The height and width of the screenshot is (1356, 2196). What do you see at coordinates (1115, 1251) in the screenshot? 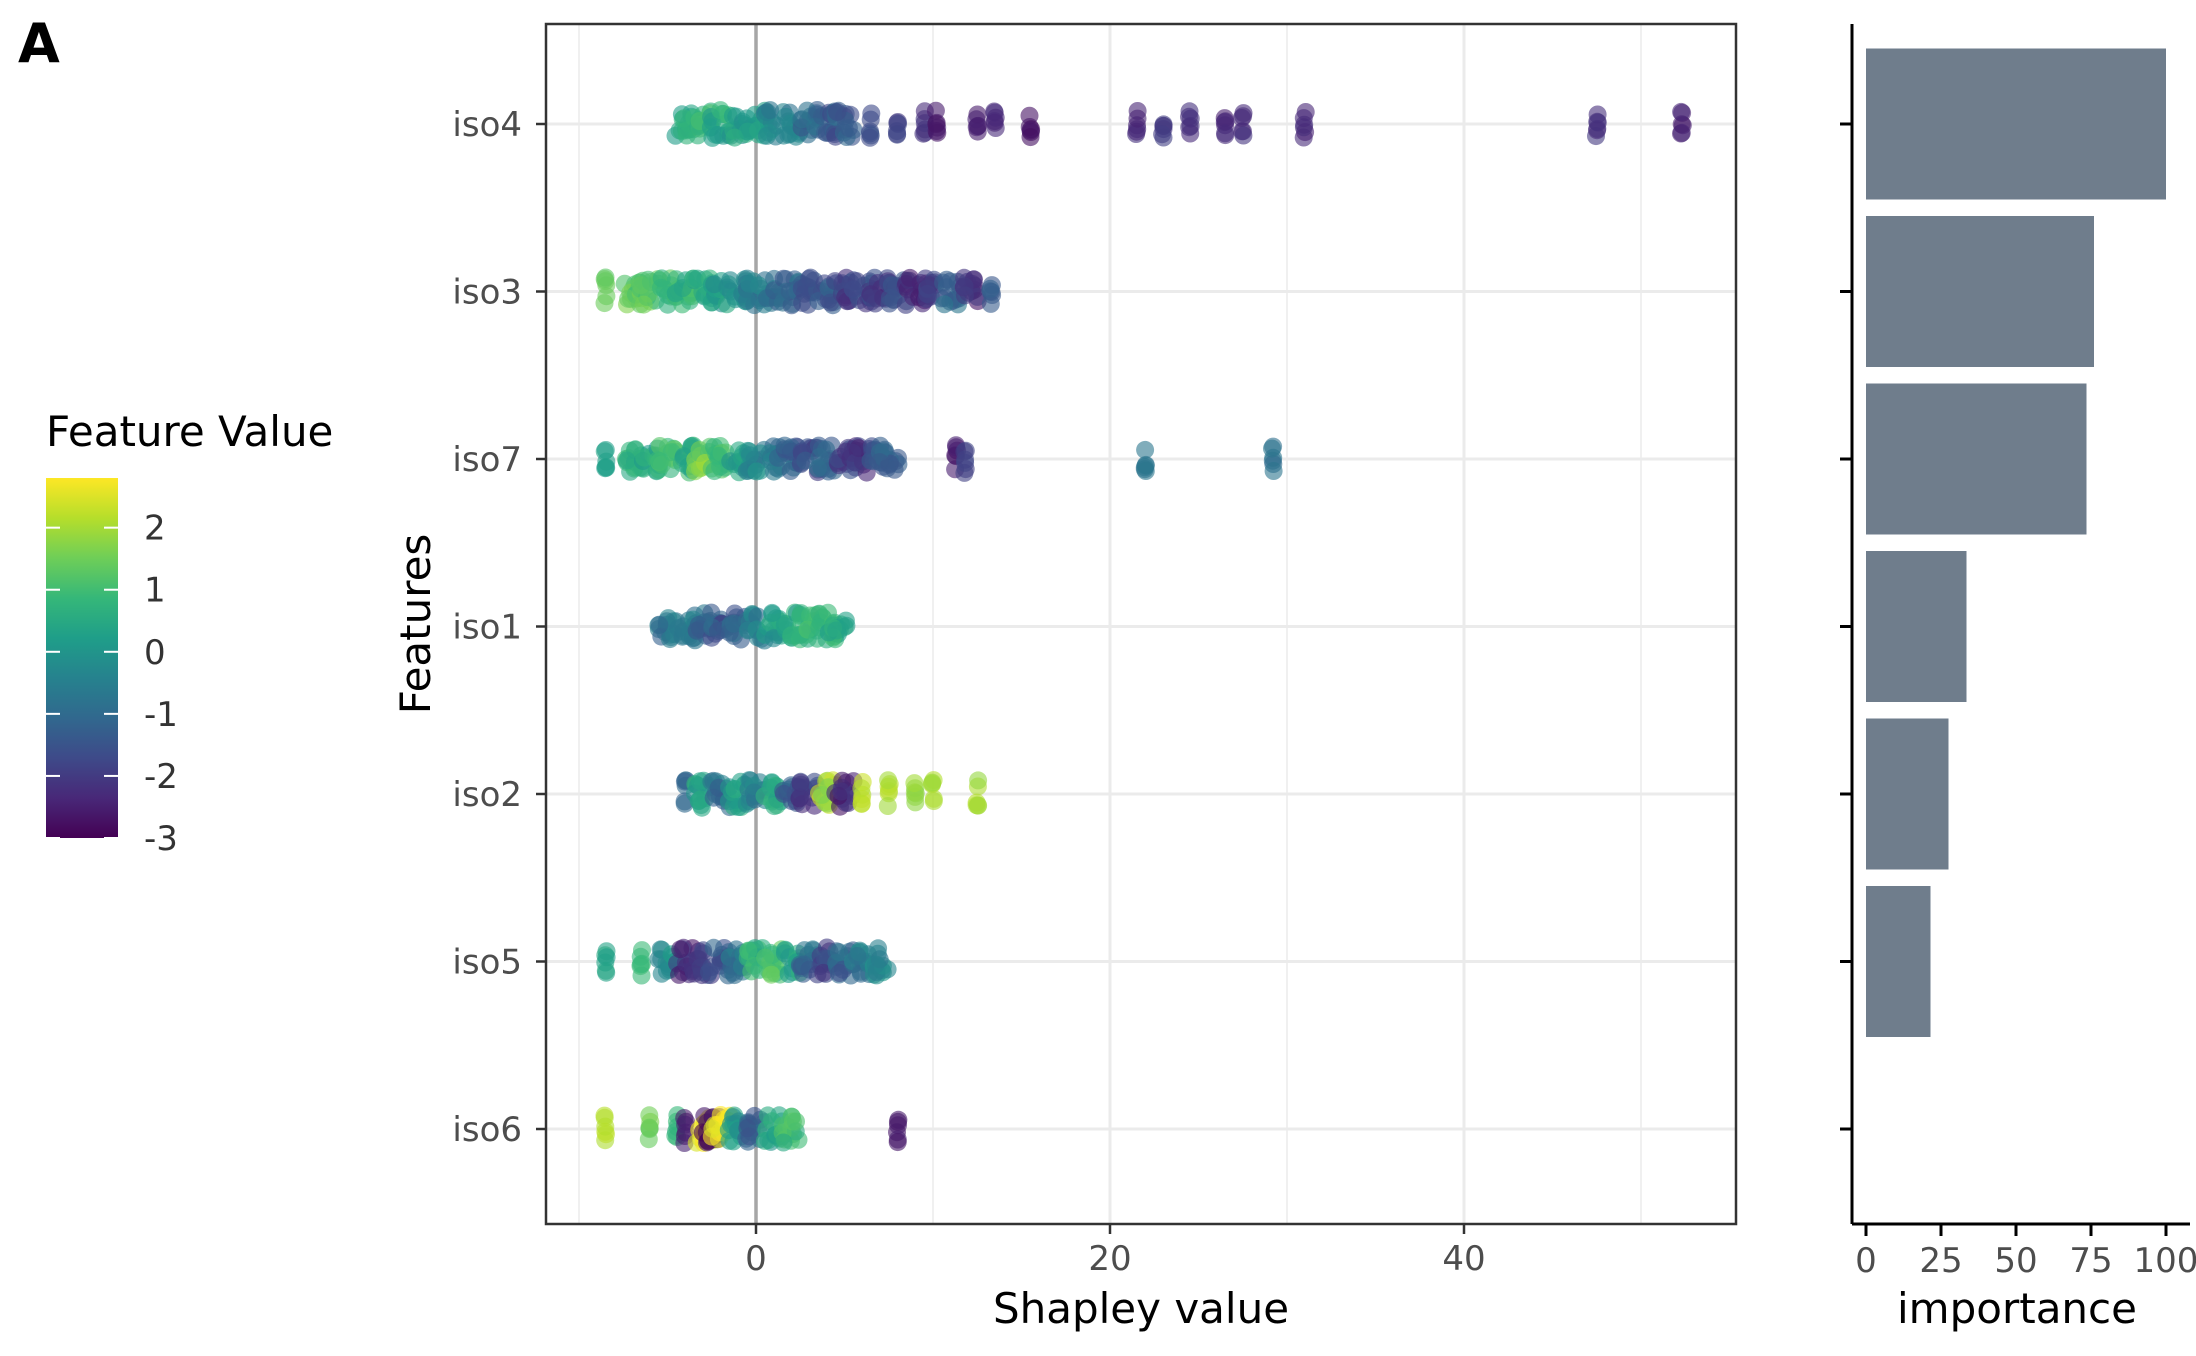
I see `x-tick-labels: 0 20 40` at bounding box center [1115, 1251].